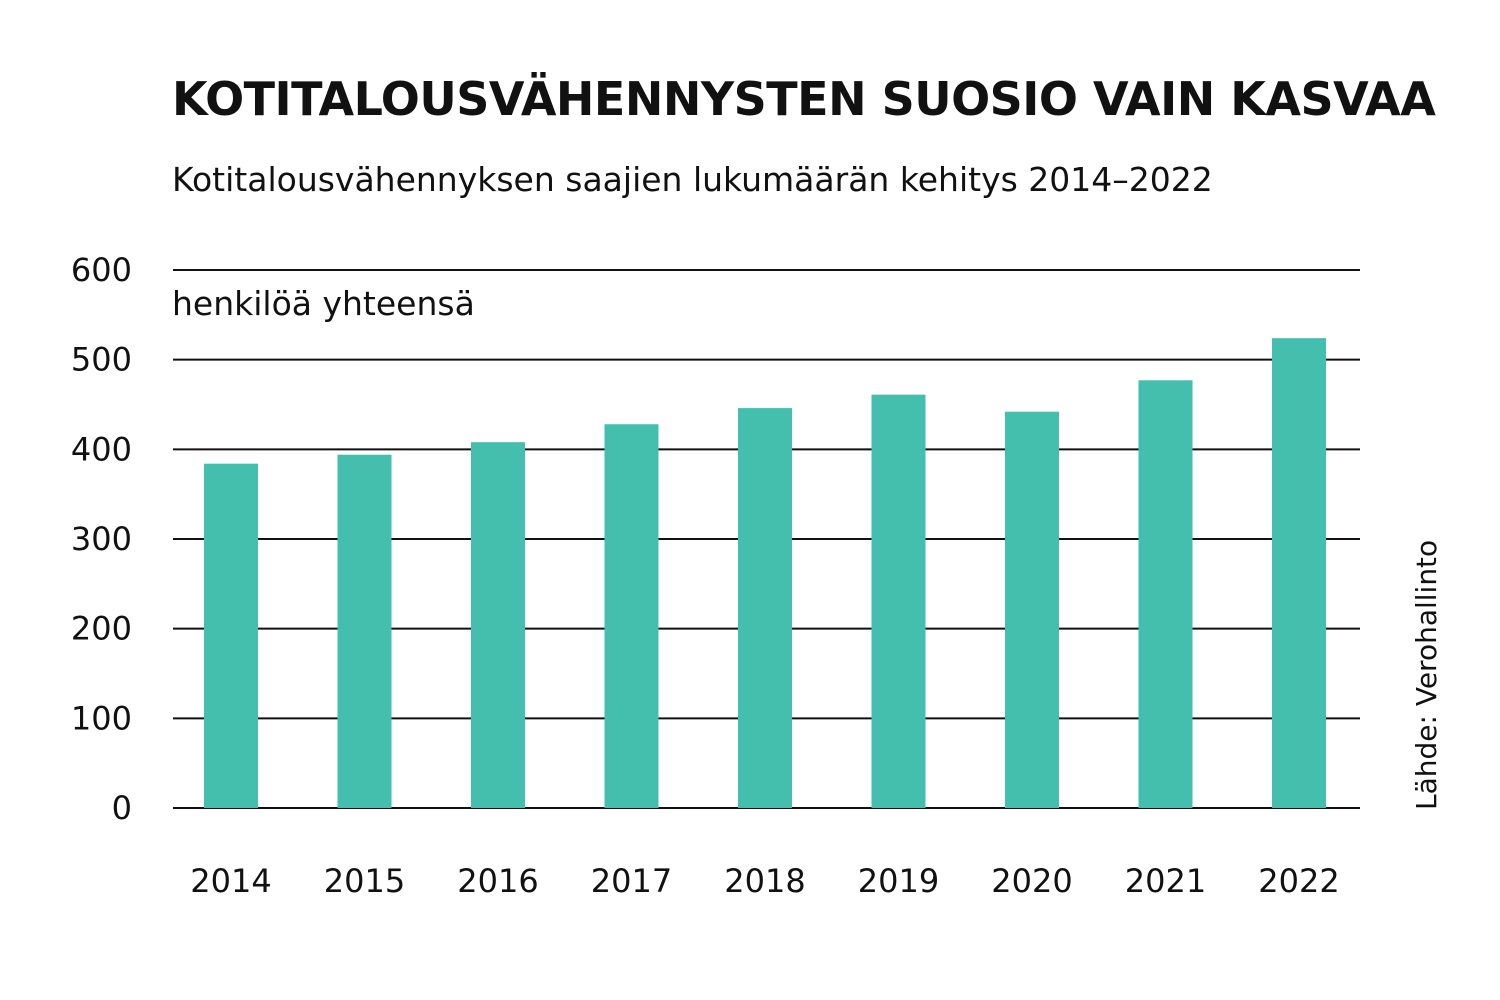 The height and width of the screenshot is (1000, 1500). What do you see at coordinates (631, 616) in the screenshot?
I see `bar-2017` at bounding box center [631, 616].